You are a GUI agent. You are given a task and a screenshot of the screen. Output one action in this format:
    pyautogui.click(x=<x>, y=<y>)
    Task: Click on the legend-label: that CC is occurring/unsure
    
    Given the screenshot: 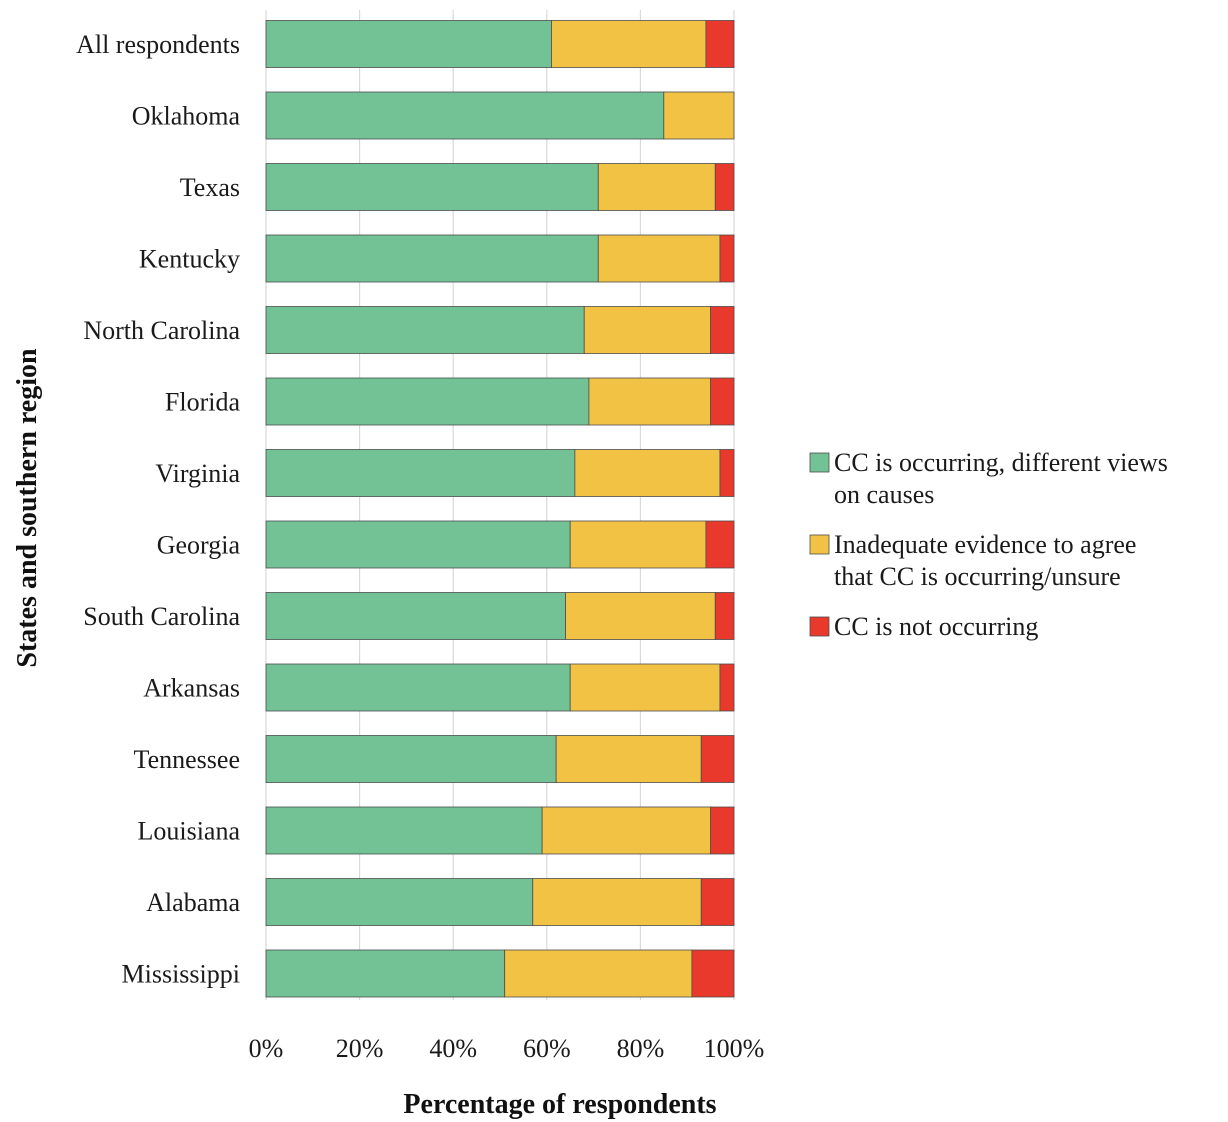 What is the action you would take?
    pyautogui.click(x=977, y=576)
    